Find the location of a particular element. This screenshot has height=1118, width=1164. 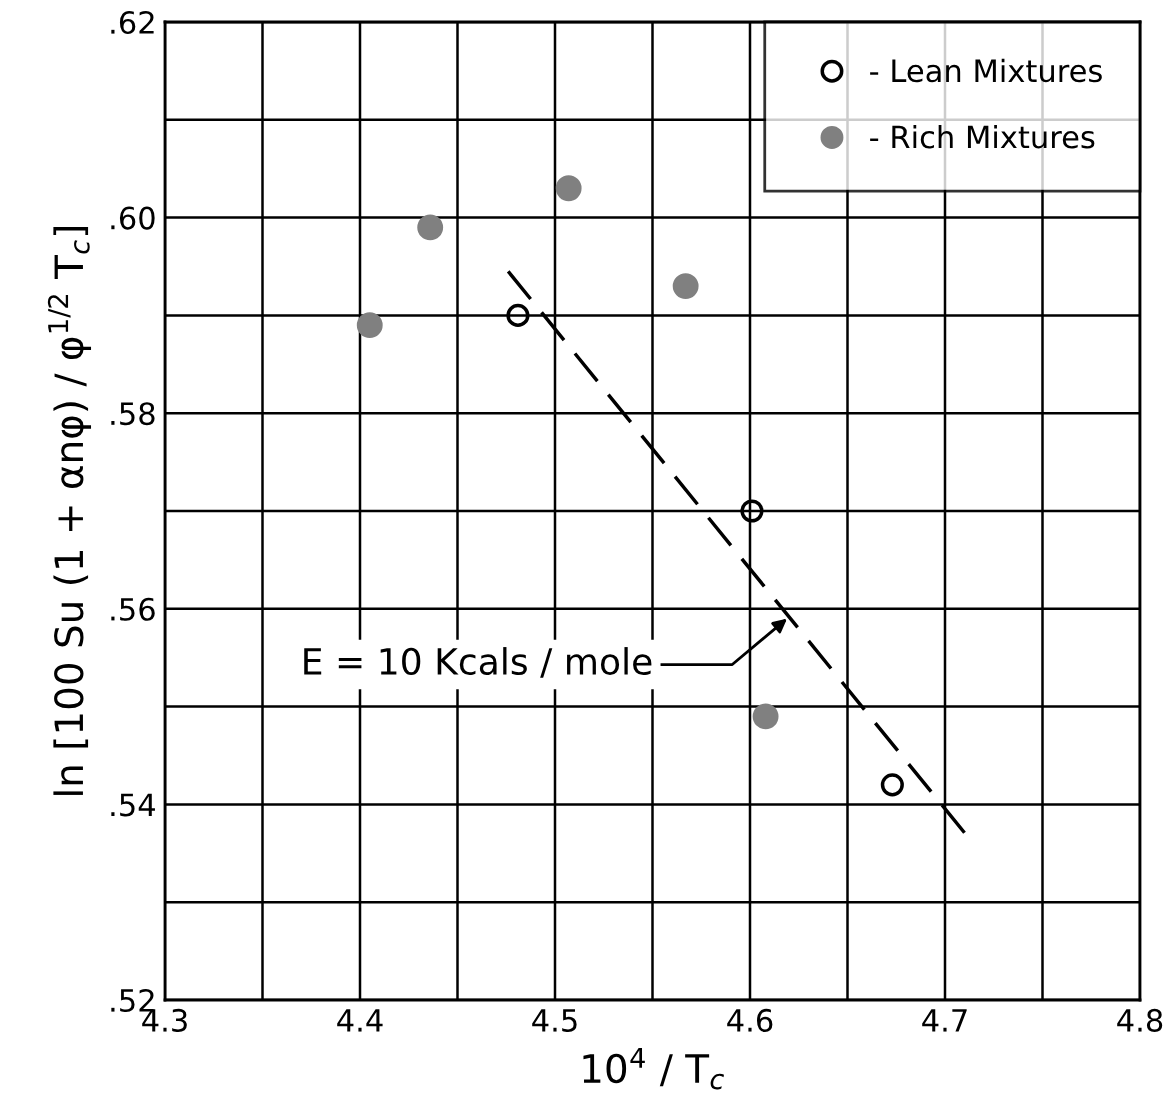

x-tick-label: 4.6 is located at coordinates (750, 1020).